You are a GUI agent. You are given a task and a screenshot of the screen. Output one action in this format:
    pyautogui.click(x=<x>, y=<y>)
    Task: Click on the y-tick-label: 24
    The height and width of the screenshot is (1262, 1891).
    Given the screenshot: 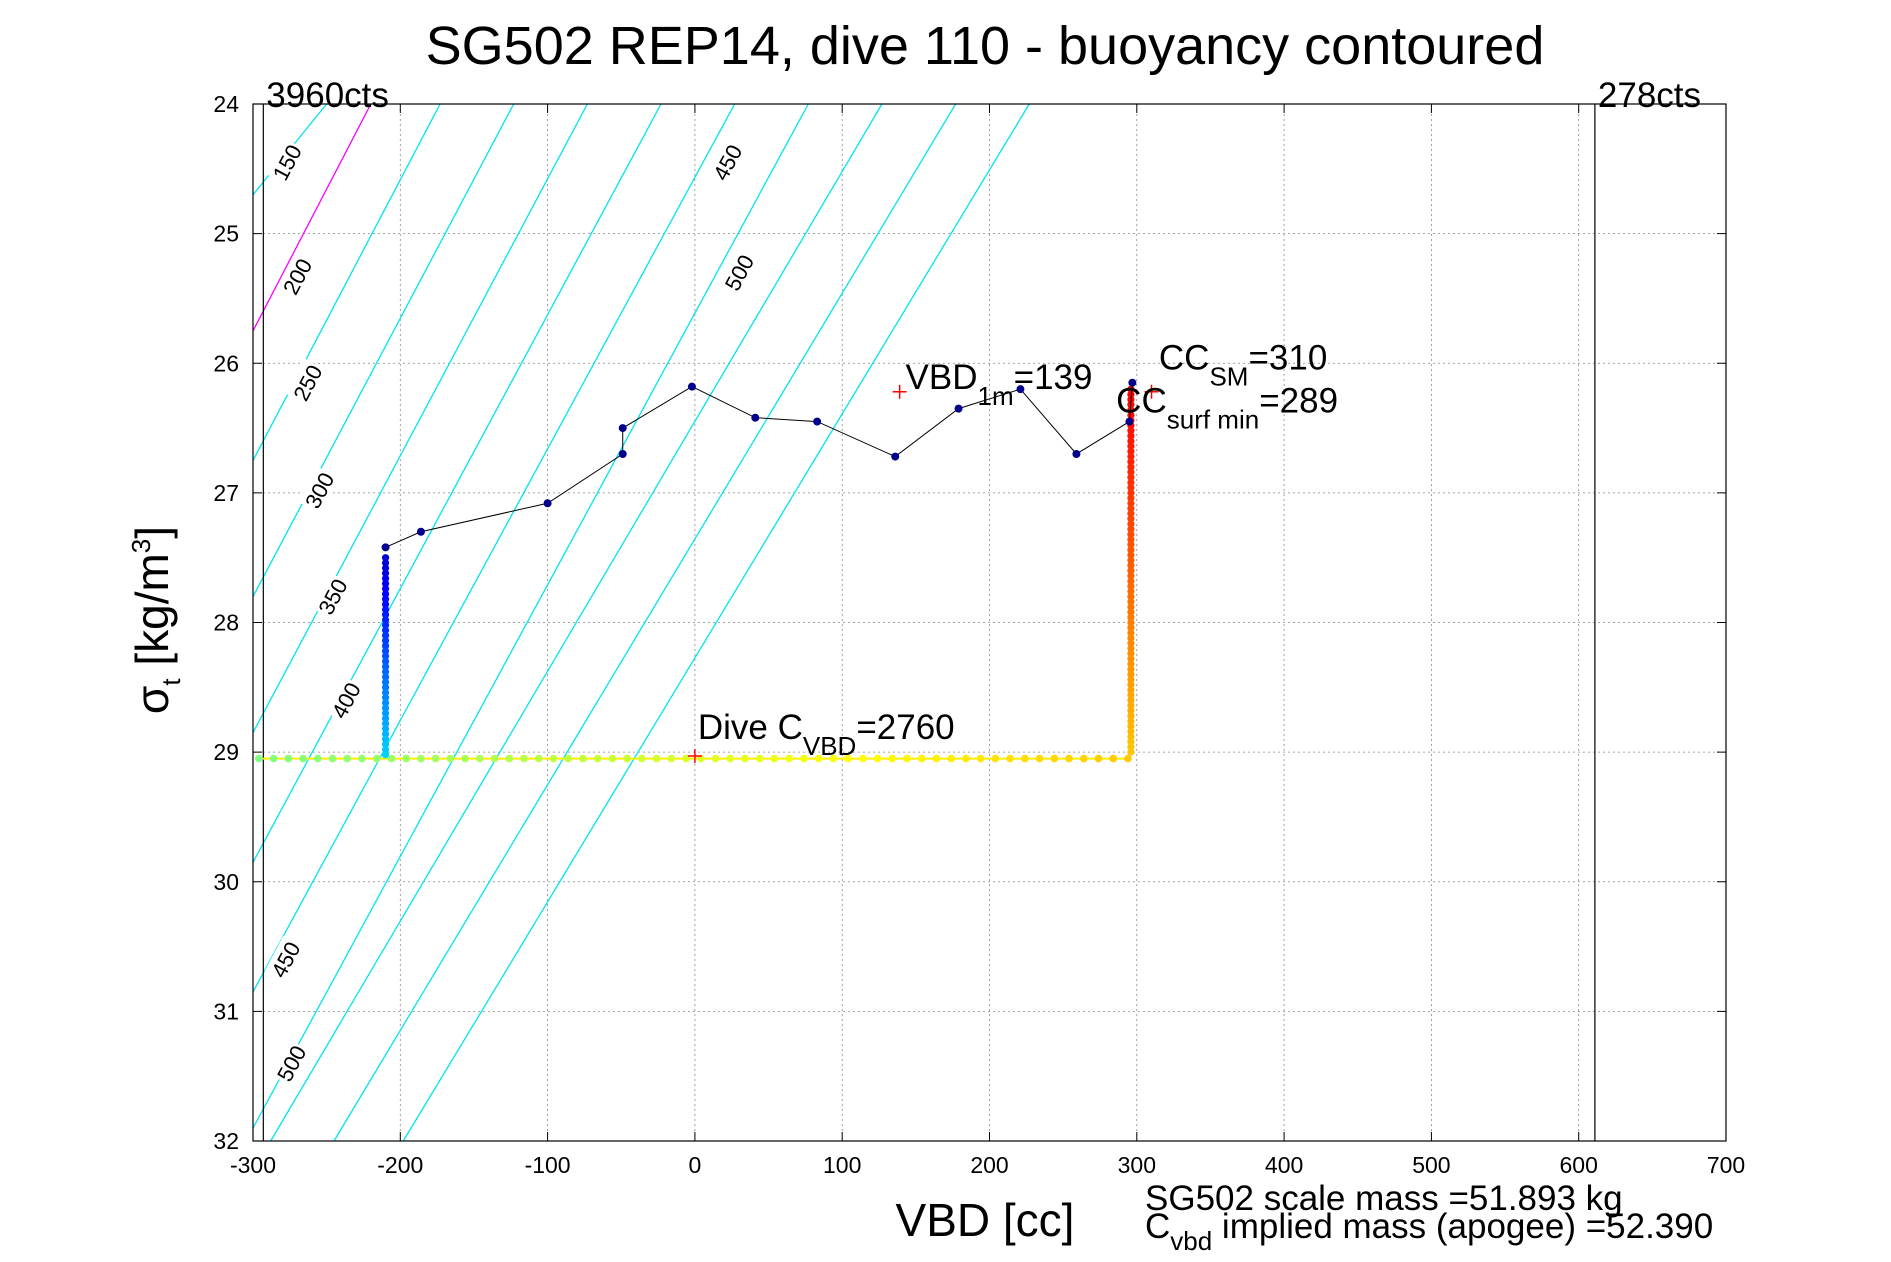 What is the action you would take?
    pyautogui.click(x=226, y=104)
    